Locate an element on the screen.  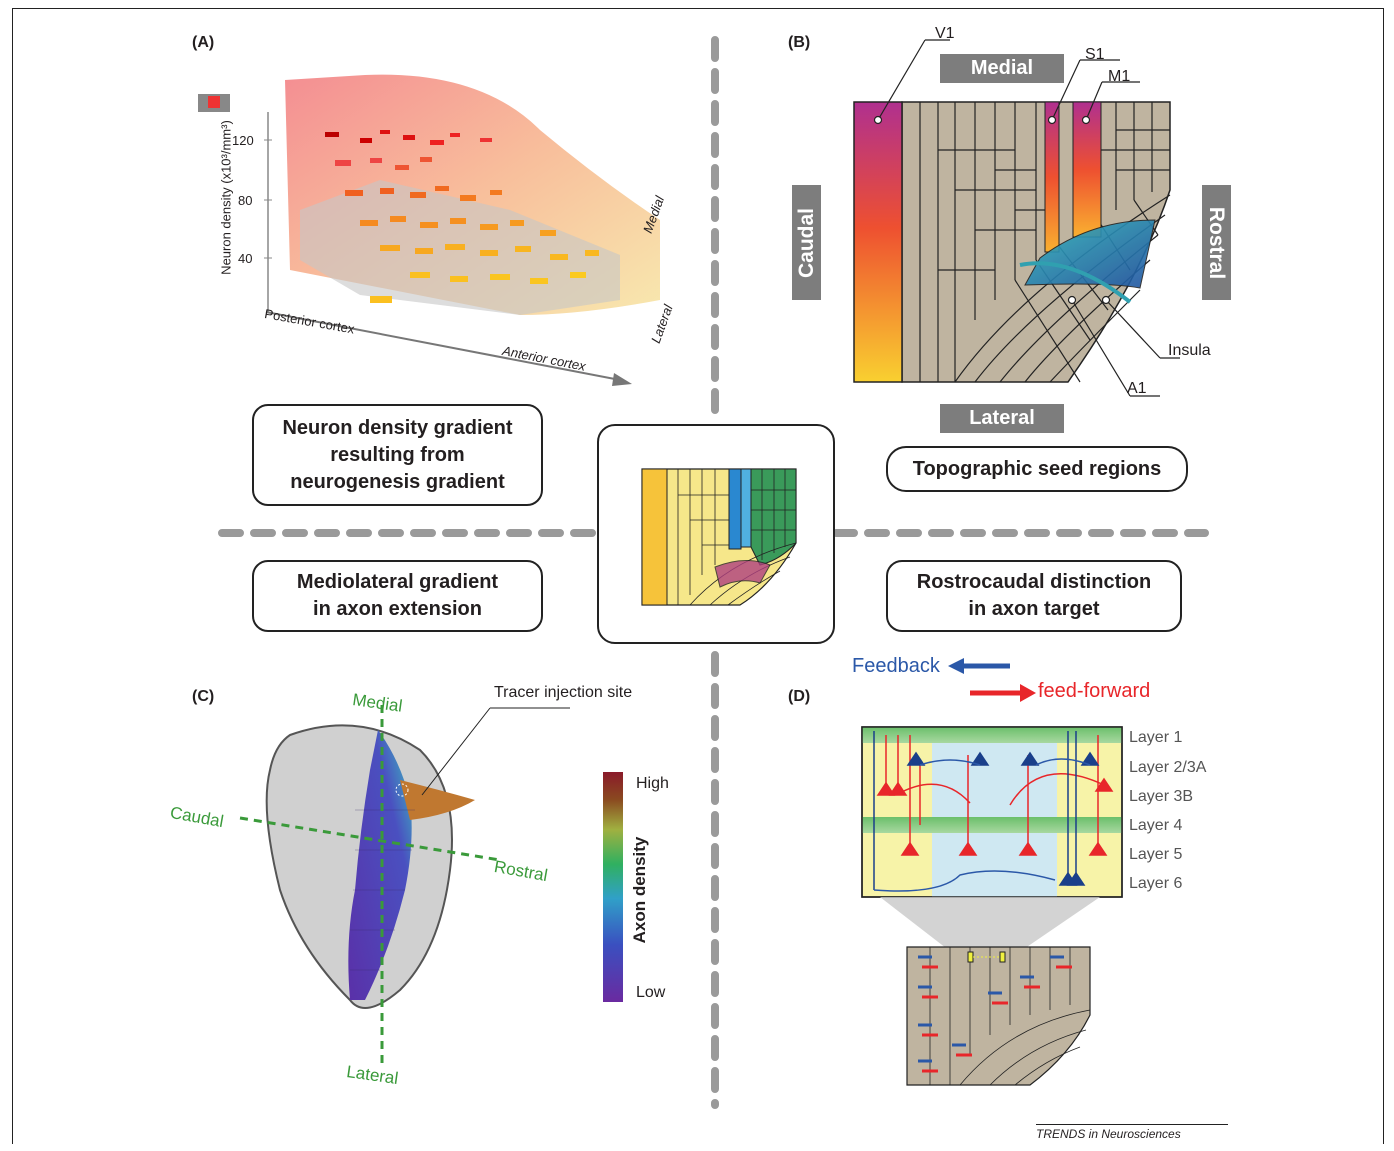
a1-label: A1 is located at coordinates (1137, 388).